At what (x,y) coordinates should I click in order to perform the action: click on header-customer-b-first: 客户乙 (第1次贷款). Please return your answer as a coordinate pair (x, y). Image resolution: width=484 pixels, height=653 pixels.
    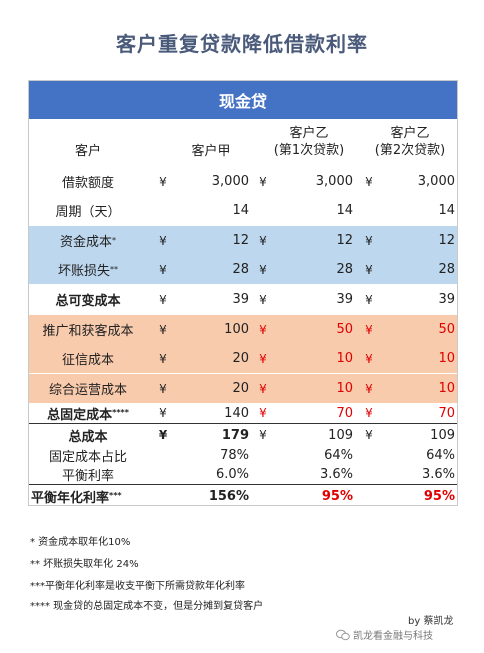
    Looking at the image, I should click on (309, 142).